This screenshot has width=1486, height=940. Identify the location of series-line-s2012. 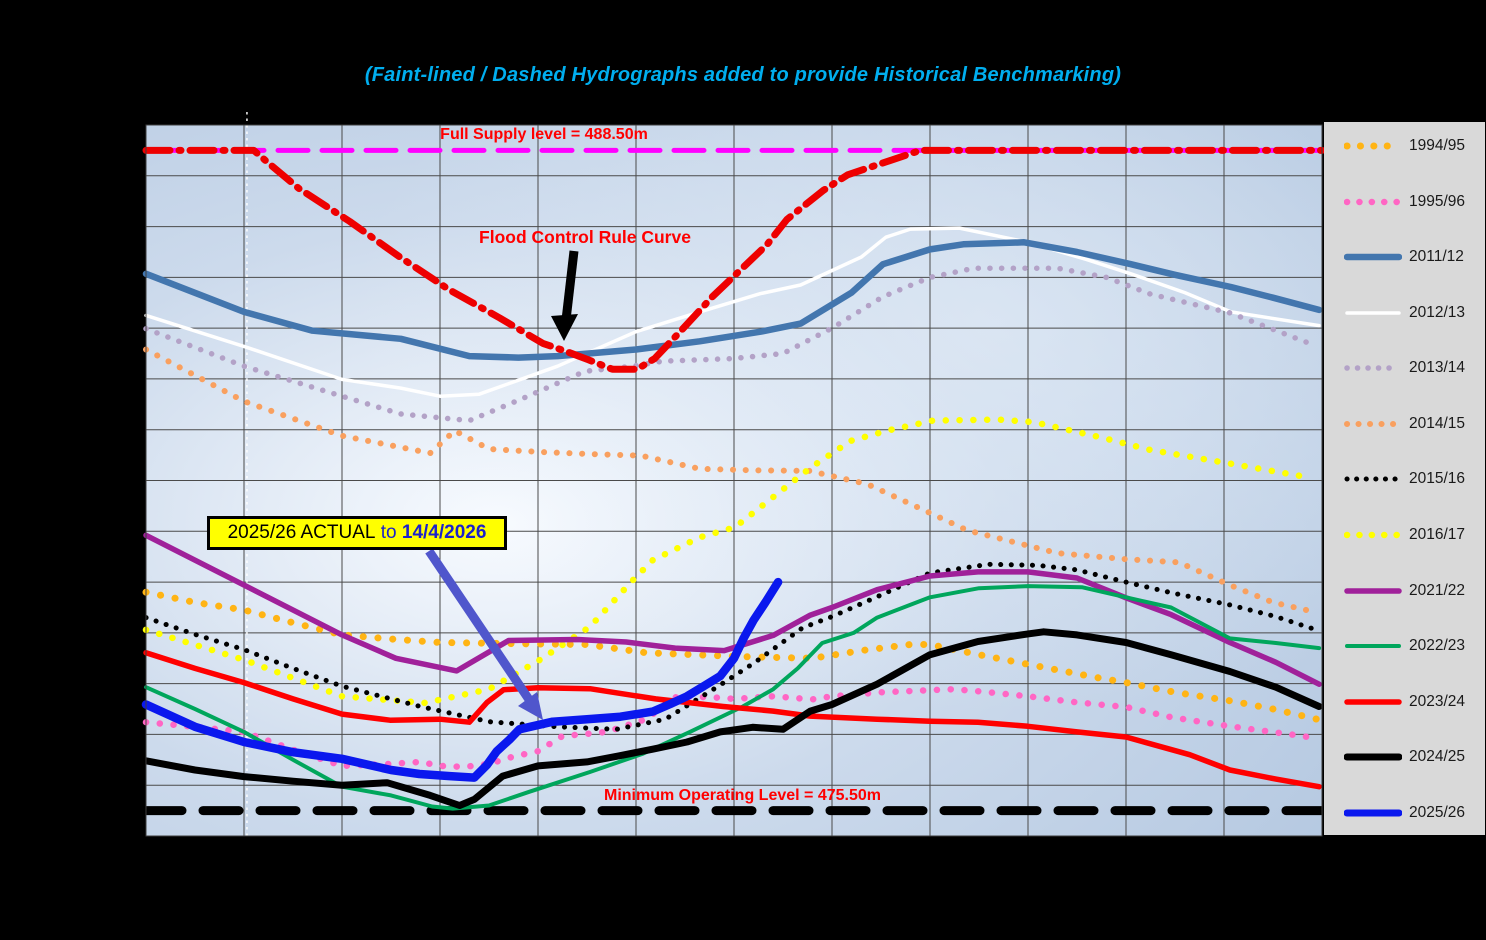
(732, 312).